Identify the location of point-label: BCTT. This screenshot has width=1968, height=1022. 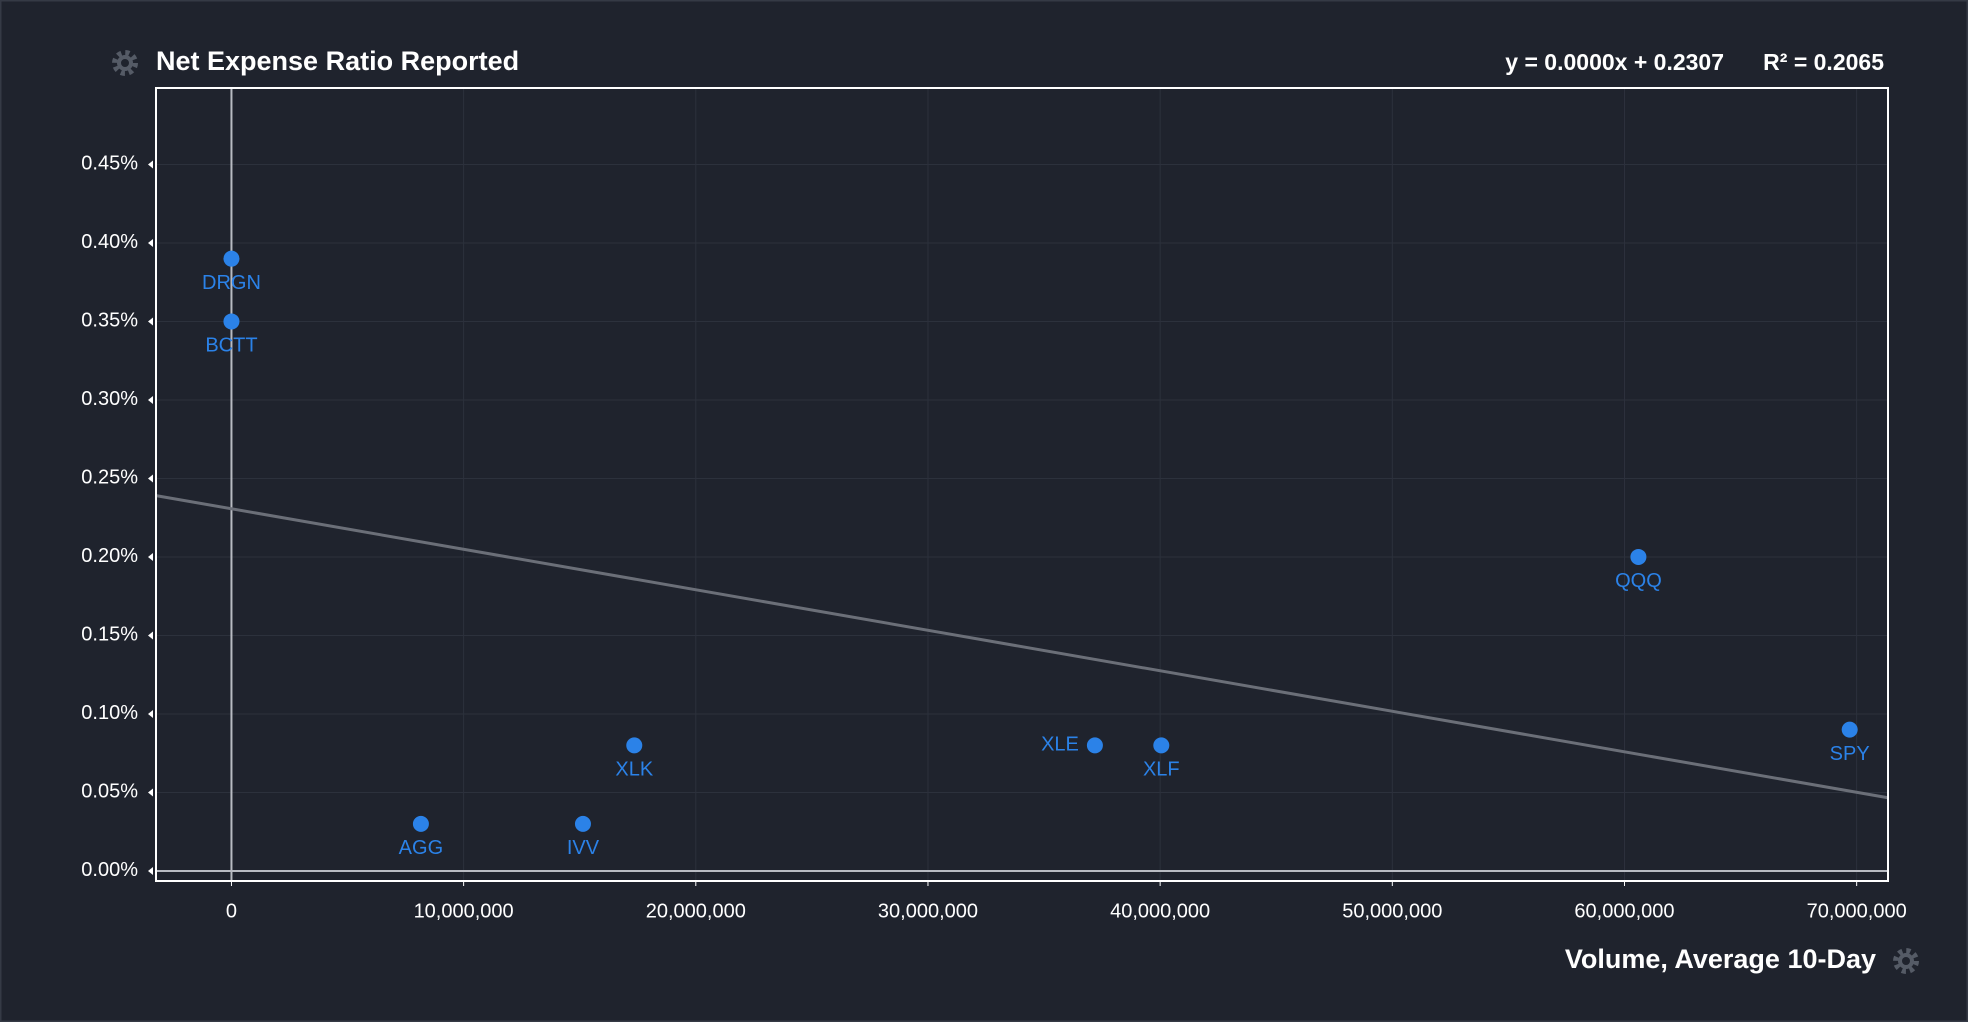
(231, 346).